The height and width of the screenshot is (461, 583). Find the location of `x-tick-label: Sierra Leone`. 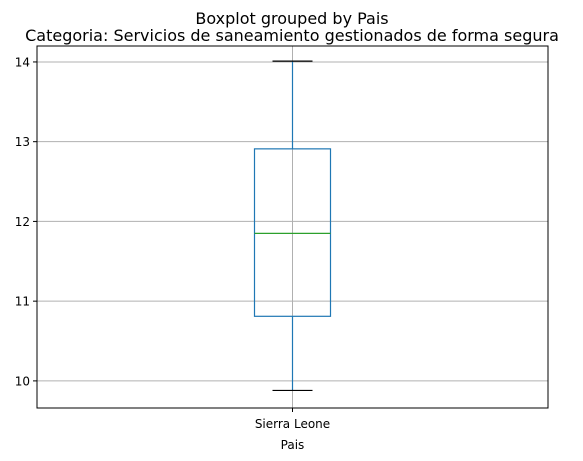

x-tick-label: Sierra Leone is located at coordinates (292, 424).